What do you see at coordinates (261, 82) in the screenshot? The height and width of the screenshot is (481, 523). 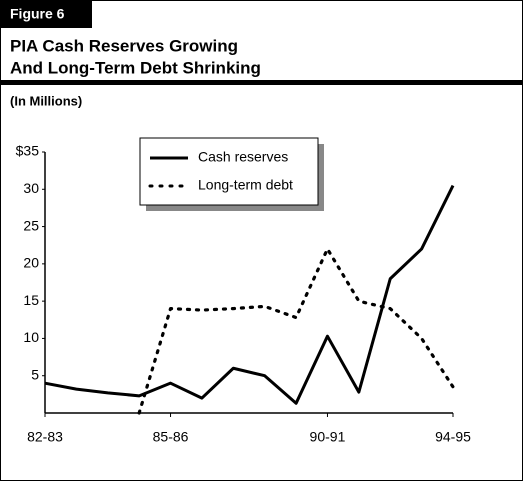 I see `title-rule` at bounding box center [261, 82].